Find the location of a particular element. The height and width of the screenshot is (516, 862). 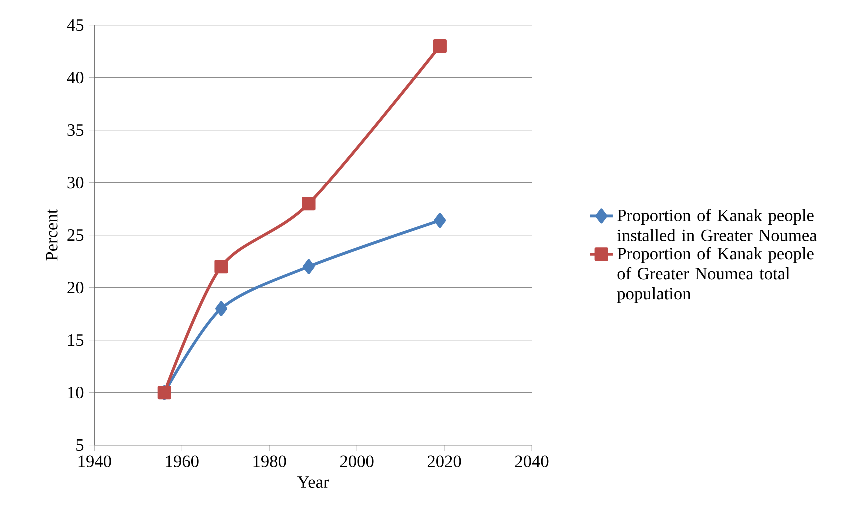

x-axis-title: Year is located at coordinates (314, 482).